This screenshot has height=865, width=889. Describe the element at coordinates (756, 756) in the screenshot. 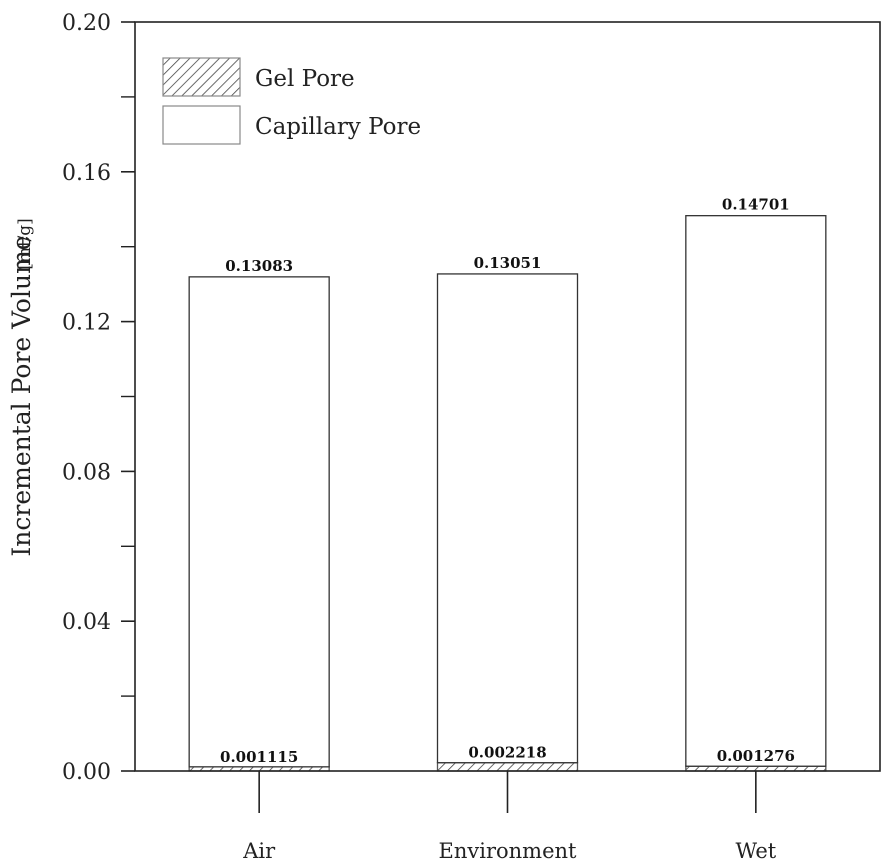

I see `value-label-gel-pore: 0.001276` at that location.